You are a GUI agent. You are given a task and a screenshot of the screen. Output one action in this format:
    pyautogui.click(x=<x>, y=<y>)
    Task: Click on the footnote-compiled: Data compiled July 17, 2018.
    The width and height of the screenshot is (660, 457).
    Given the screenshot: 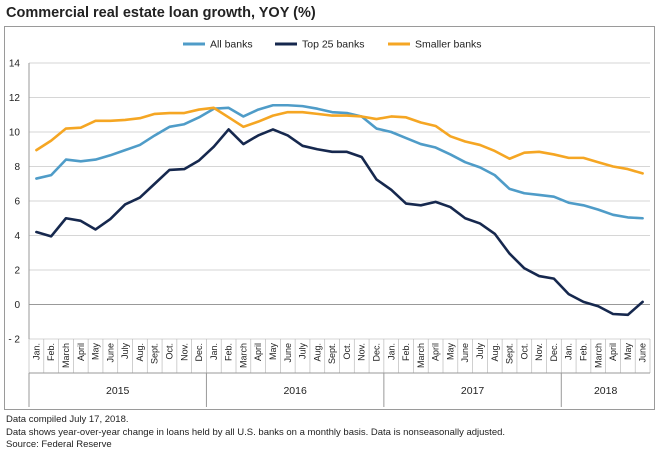 What is the action you would take?
    pyautogui.click(x=67, y=419)
    